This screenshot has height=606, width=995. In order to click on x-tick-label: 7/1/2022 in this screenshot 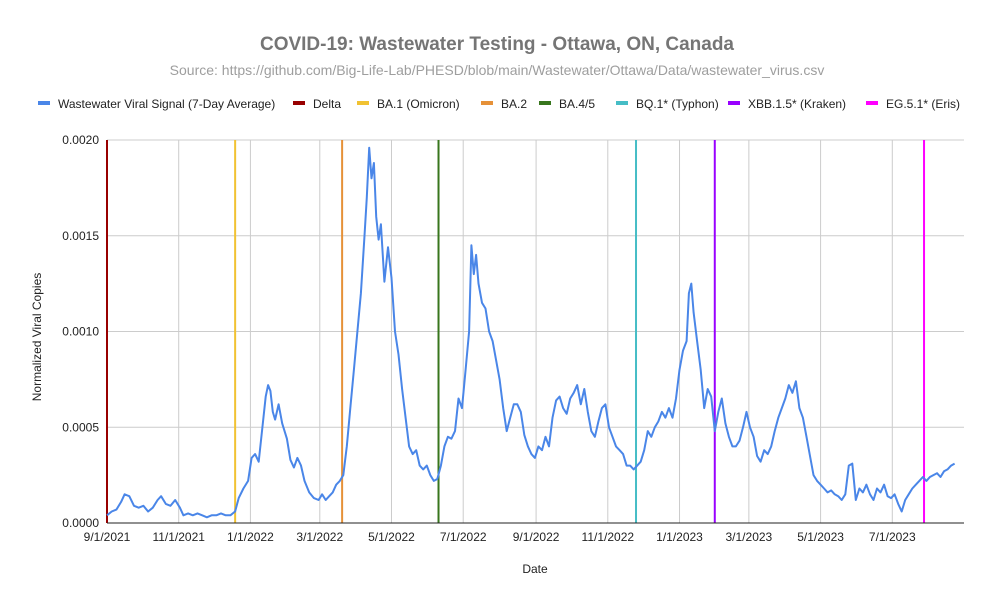, I will do `click(463, 537)`.